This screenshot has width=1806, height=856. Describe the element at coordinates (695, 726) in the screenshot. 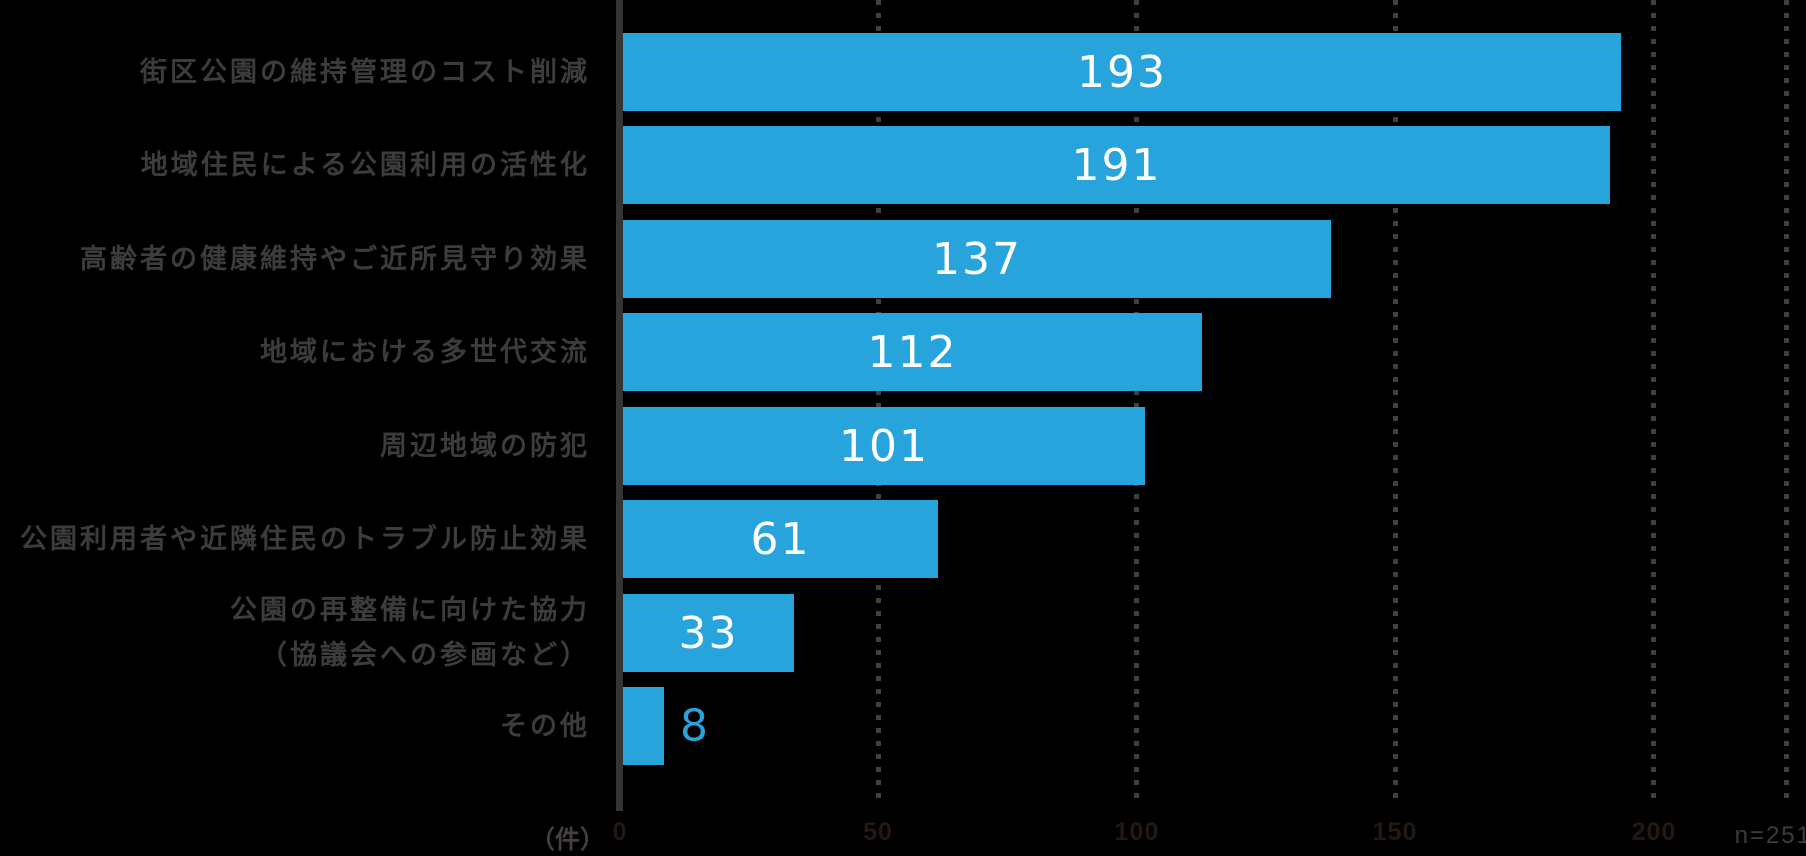

I see `value-label: 8` at that location.